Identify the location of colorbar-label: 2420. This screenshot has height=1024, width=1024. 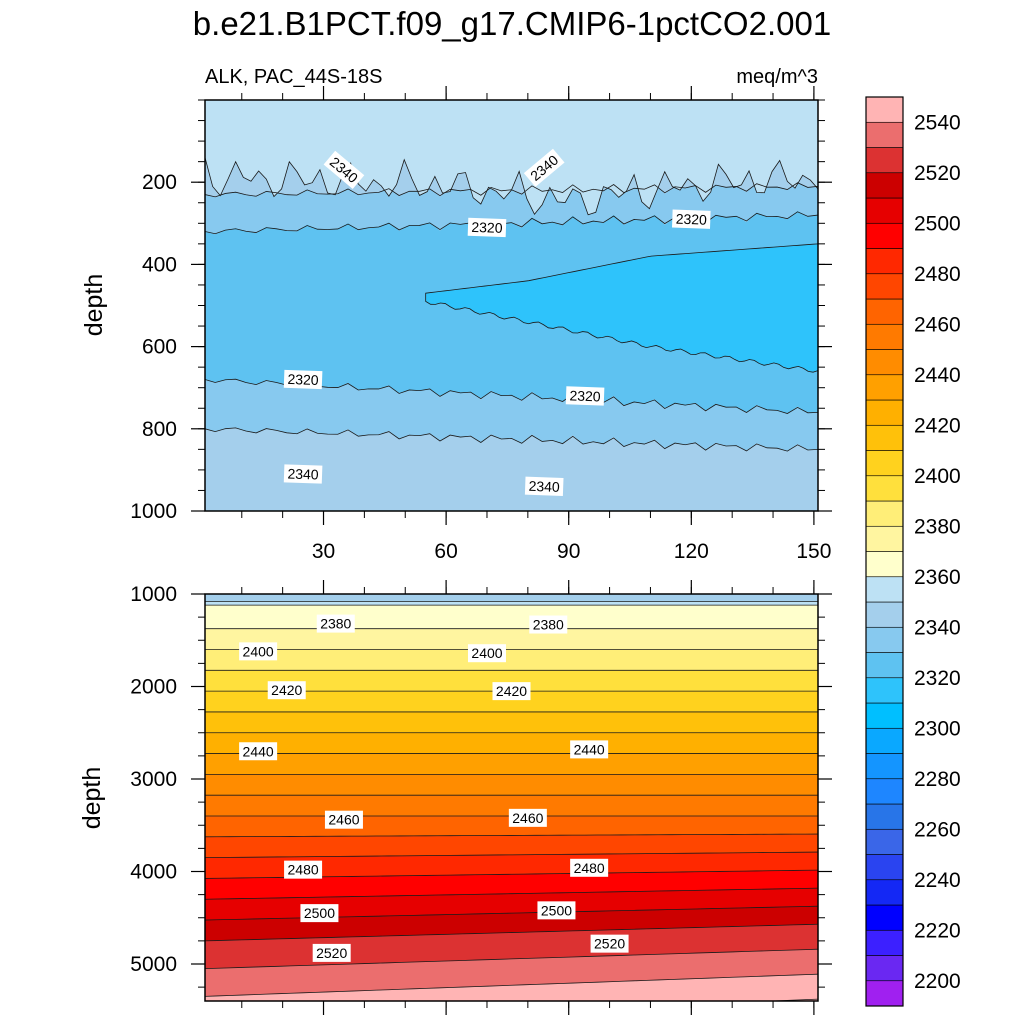
(937, 425).